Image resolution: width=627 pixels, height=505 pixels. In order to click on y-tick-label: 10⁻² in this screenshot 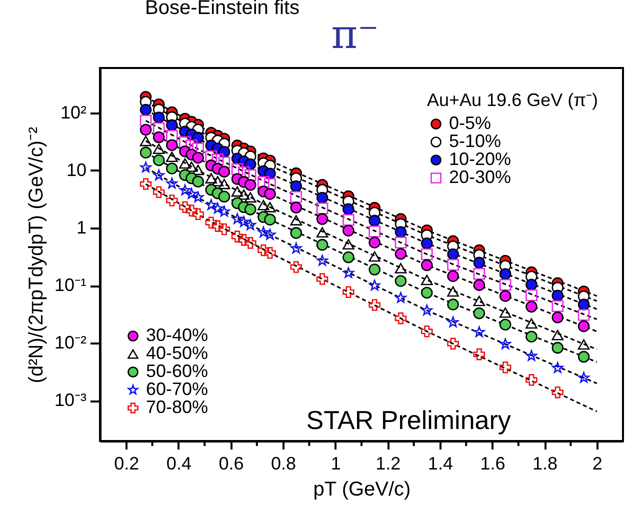, I will do `click(70, 342)`.